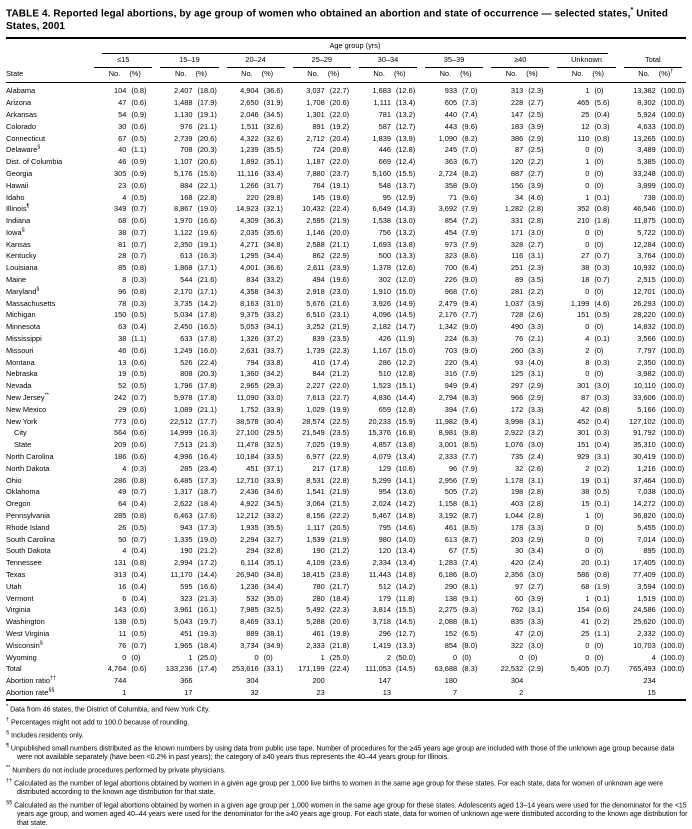  What do you see at coordinates (384, 339) in the screenshot?
I see `count-cell: 426` at bounding box center [384, 339].